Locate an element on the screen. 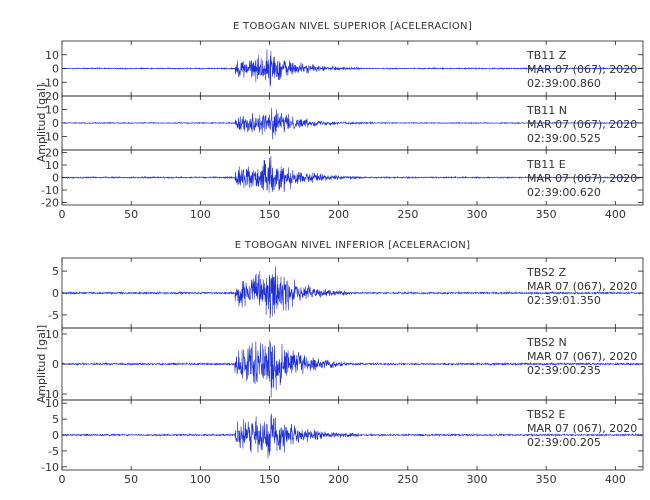 The height and width of the screenshot is (500, 650). station-component-label: TBS2 N is located at coordinates (546, 342).